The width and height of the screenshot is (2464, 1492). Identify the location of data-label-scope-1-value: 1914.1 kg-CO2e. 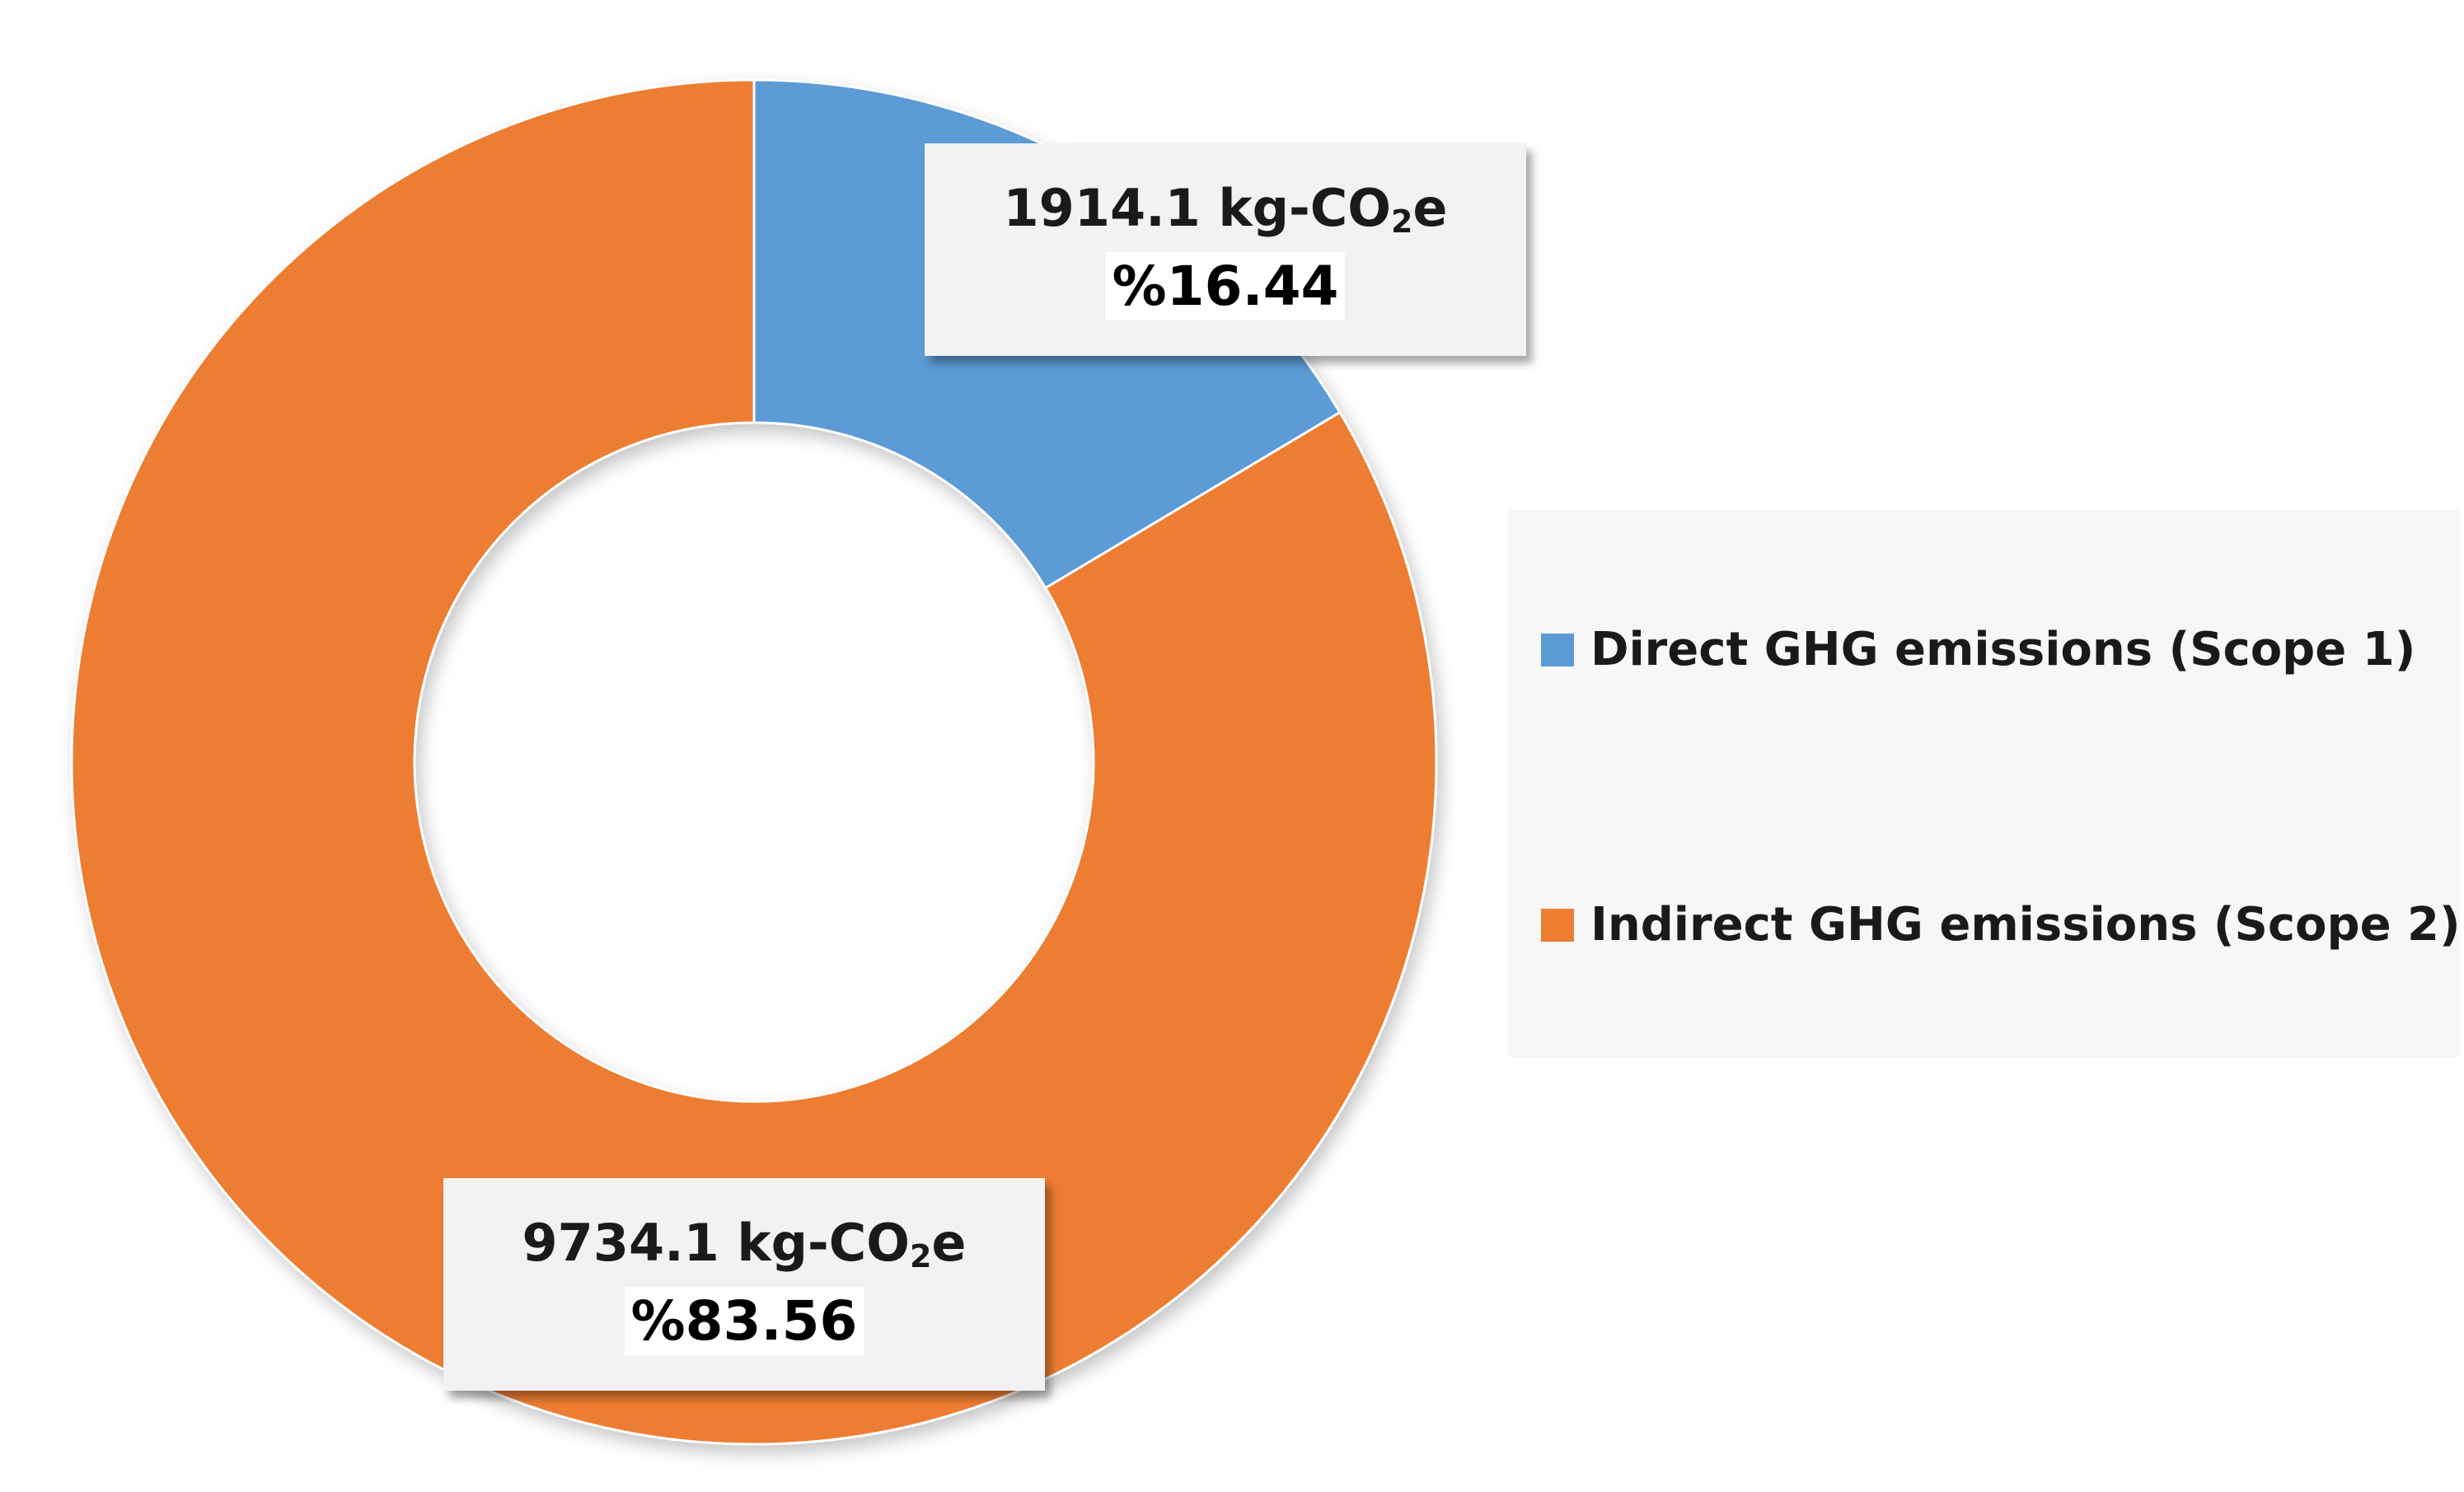
(1226, 210).